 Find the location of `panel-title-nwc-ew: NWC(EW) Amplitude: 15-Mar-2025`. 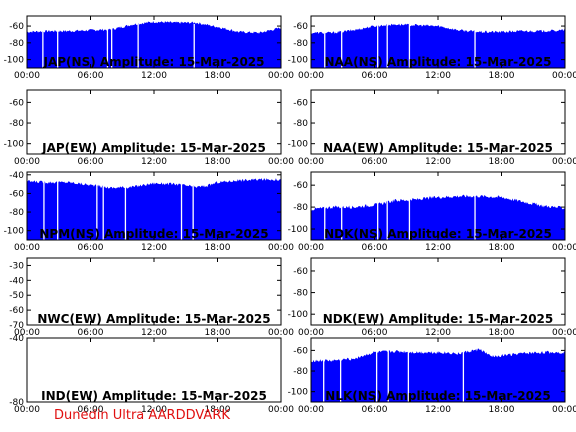

panel-title-nwc-ew: NWC(EW) Amplitude: 15-Mar-2025 is located at coordinates (153, 319).